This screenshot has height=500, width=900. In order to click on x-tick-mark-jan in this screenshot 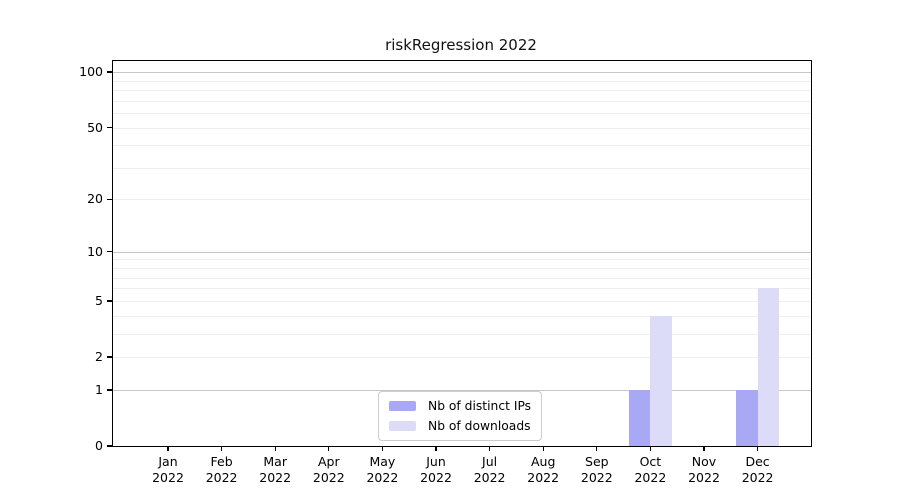, I will do `click(168, 448)`.